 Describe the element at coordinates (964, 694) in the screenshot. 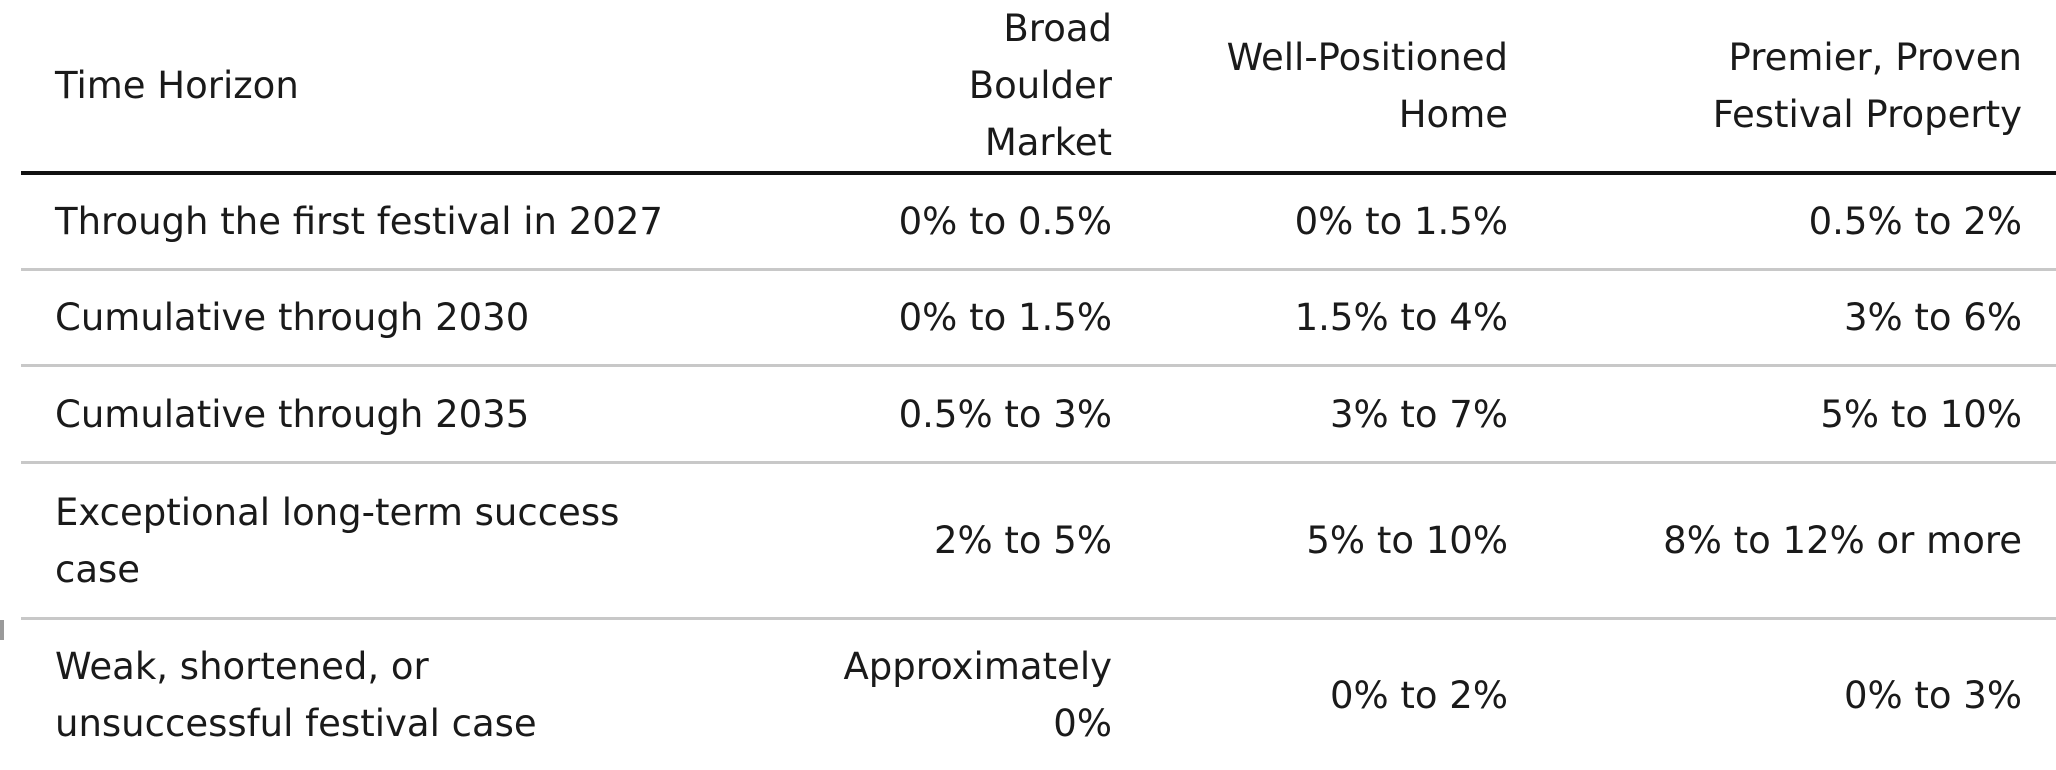

I see `cell-broad-boulder-market: Approximately 0%` at that location.